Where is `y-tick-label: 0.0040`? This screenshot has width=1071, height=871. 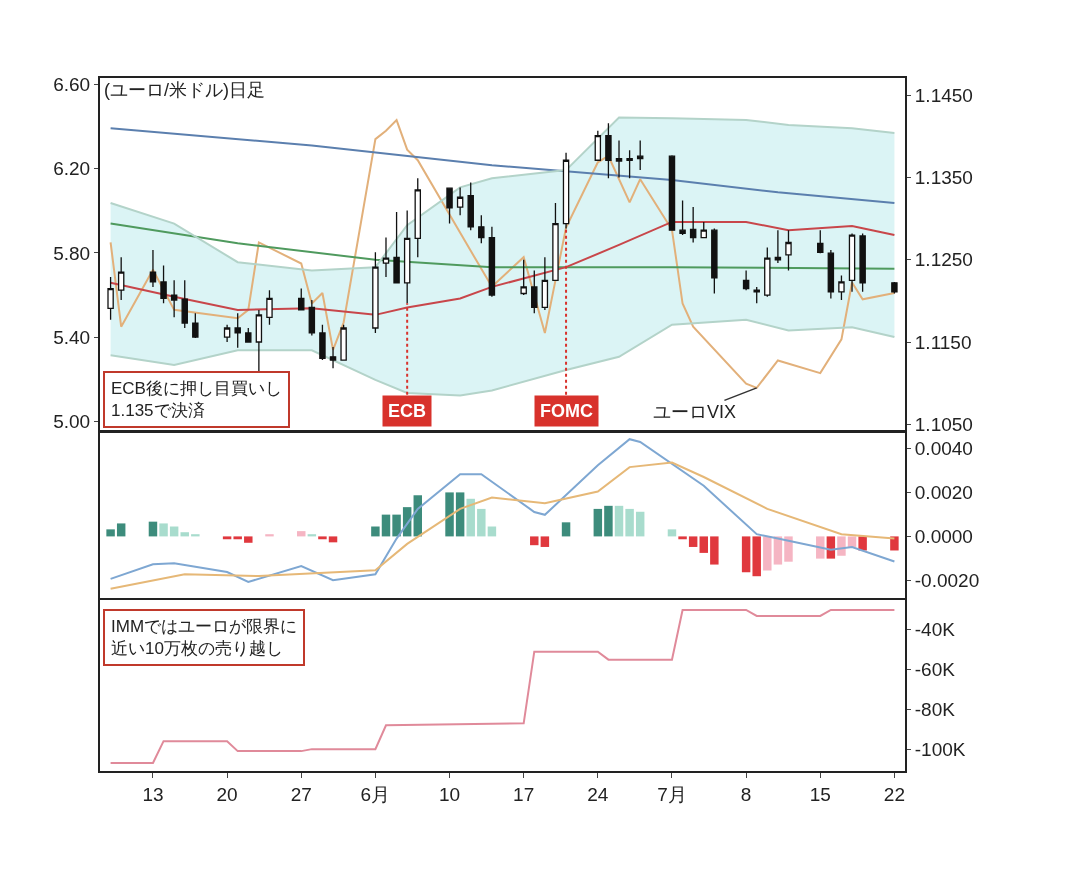 y-tick-label: 0.0040 is located at coordinates (943, 449).